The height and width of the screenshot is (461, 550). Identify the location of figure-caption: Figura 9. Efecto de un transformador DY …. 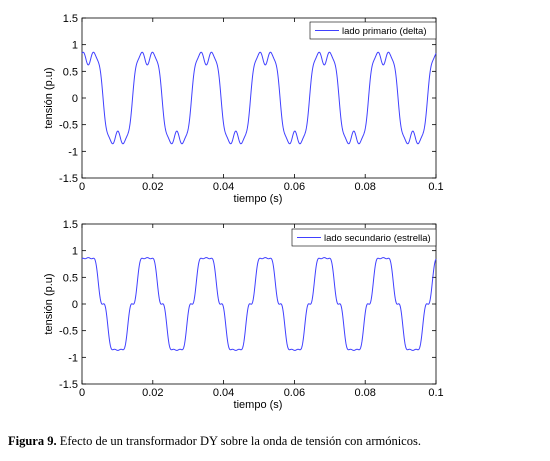
(278, 441).